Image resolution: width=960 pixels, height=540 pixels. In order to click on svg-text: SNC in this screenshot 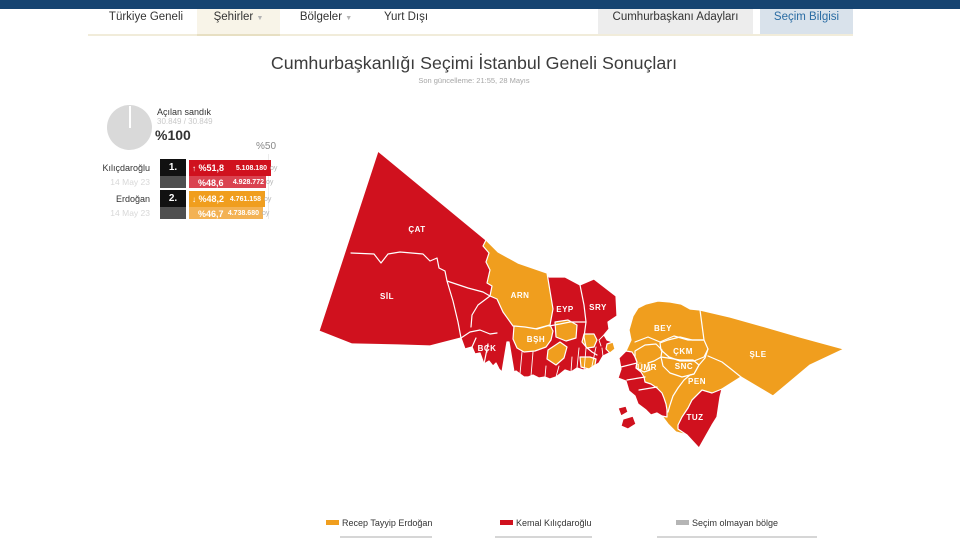, I will do `click(684, 366)`.